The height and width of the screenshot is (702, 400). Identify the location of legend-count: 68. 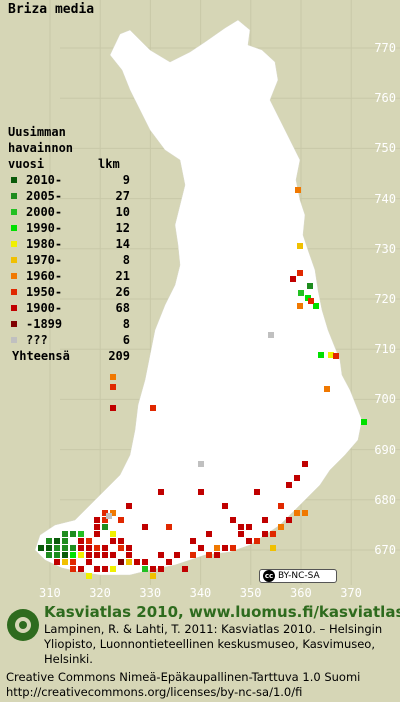
(122, 308).